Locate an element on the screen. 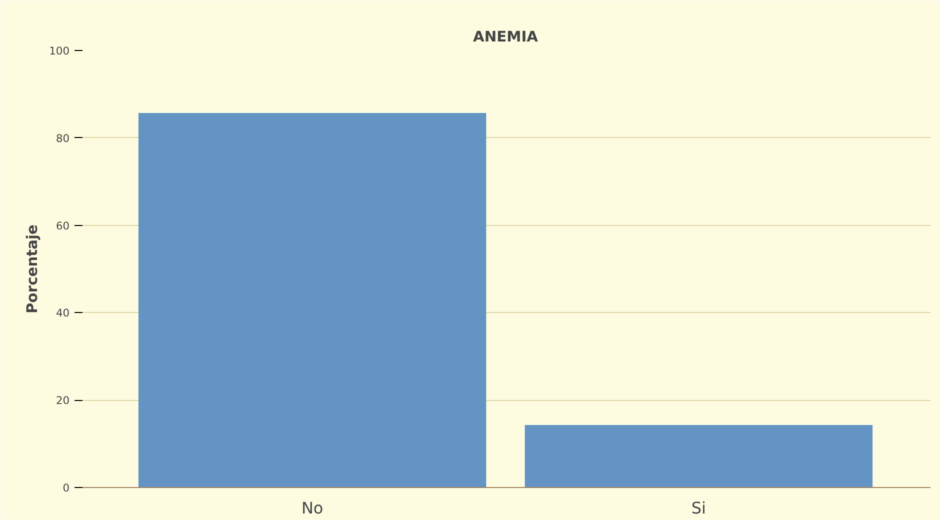 Image resolution: width=948 pixels, height=529 pixels. x-tick-label: No is located at coordinates (312, 508).